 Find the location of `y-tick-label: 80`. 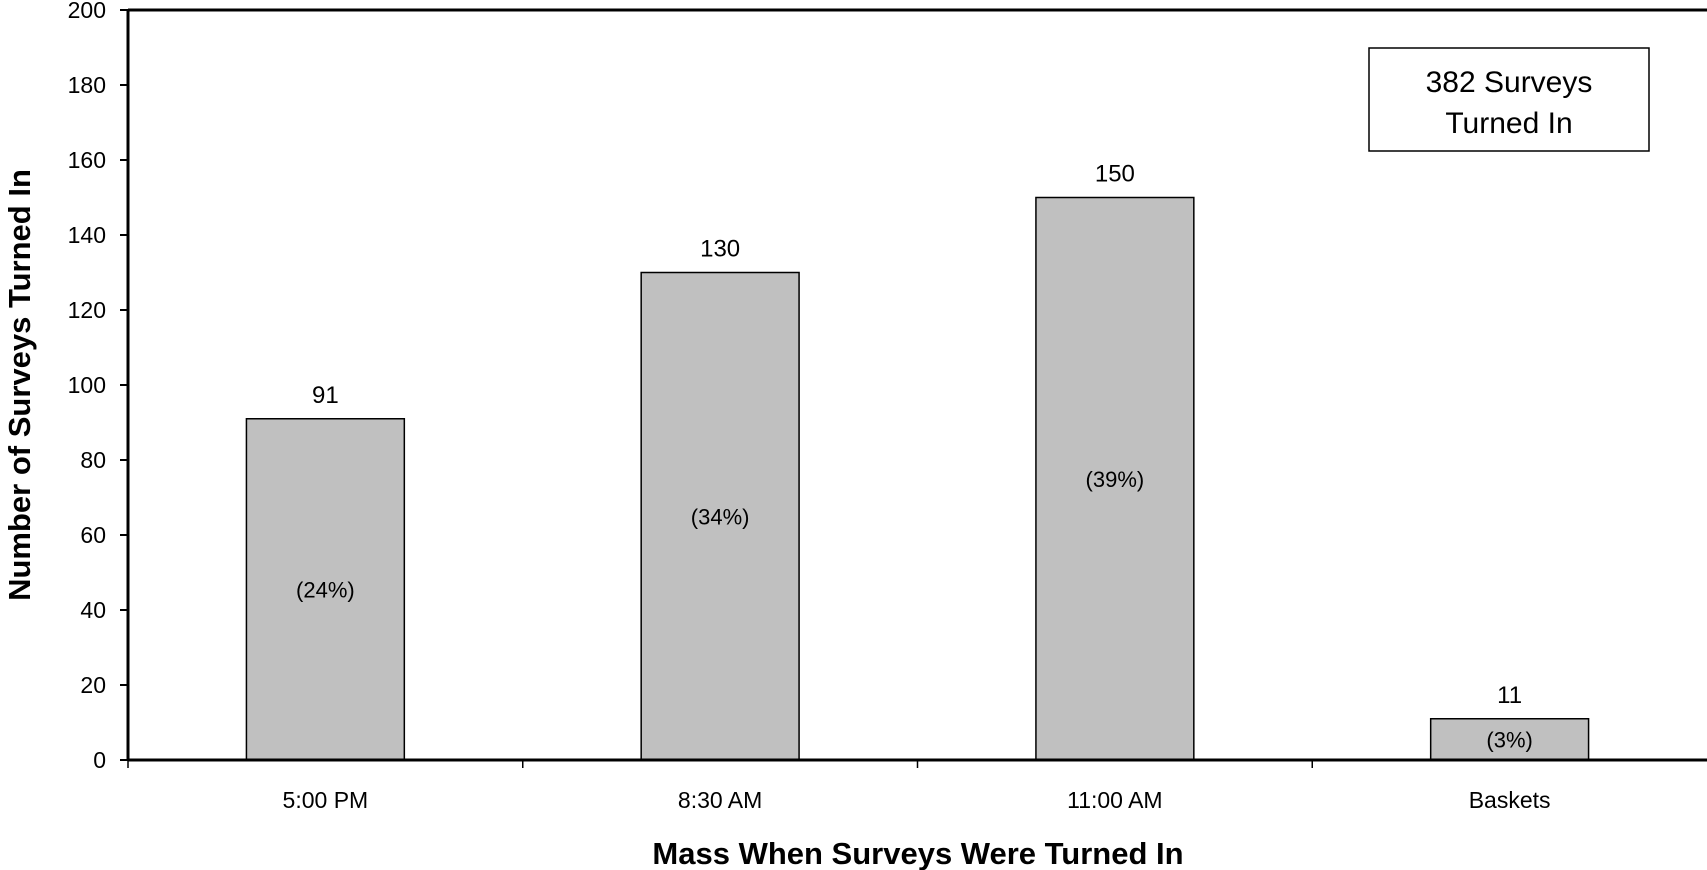

y-tick-label: 80 is located at coordinates (93, 460).